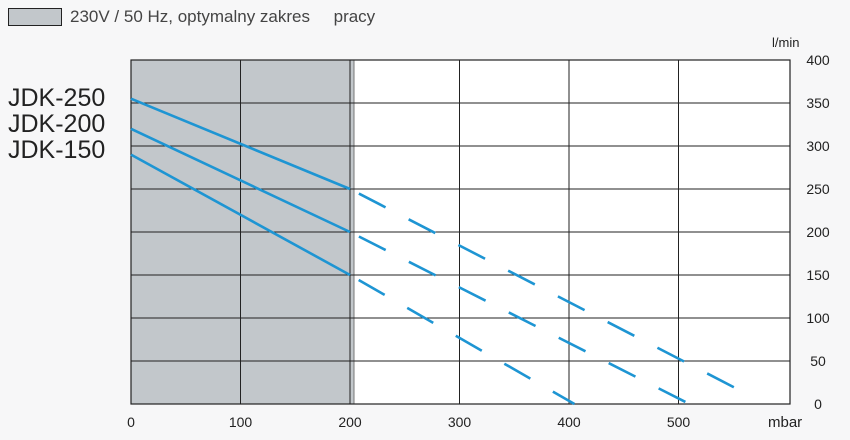 The width and height of the screenshot is (850, 440). I want to click on model-label-jdk-250: JDK-250, so click(57, 98).